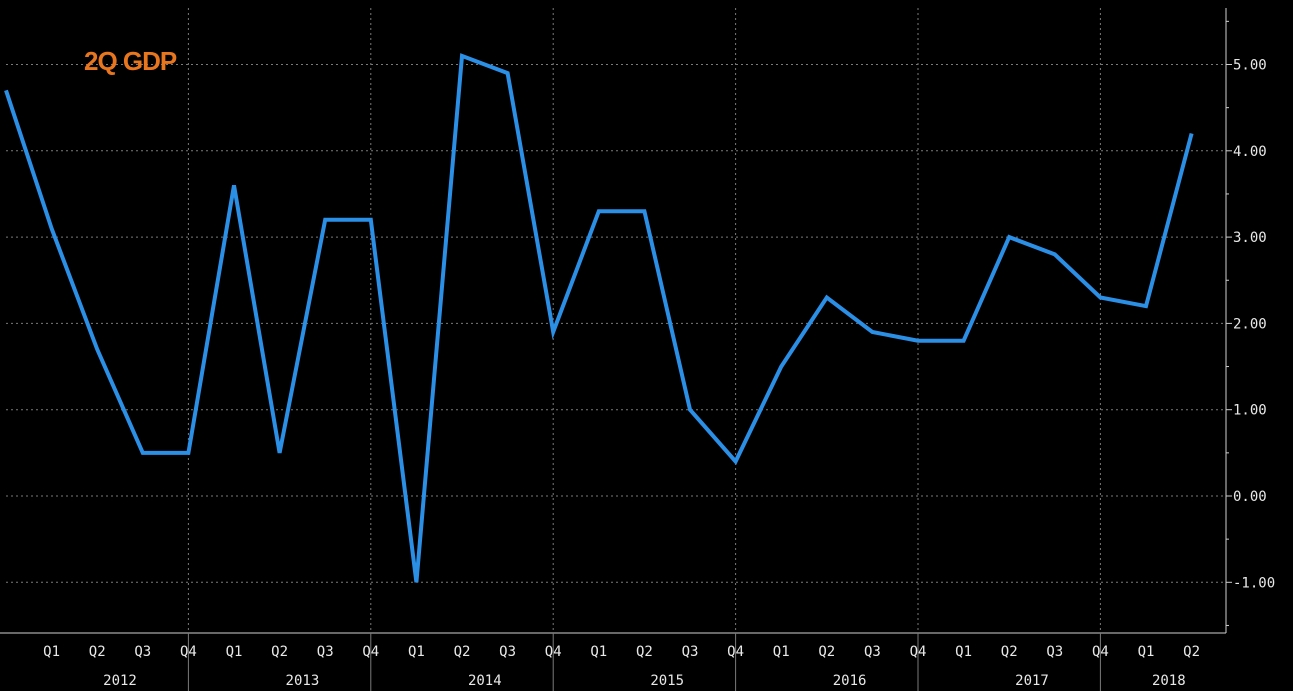 This screenshot has height=691, width=1293. Describe the element at coordinates (303, 681) in the screenshot. I see `year-label: 2013` at that location.